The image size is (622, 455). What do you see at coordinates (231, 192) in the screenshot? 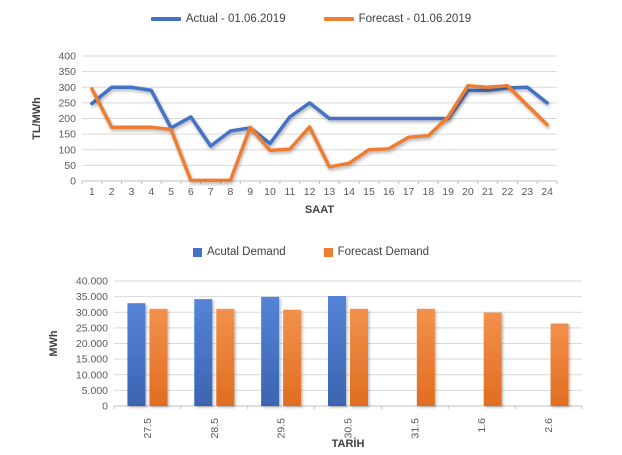
I see `x-tick-label: 8` at bounding box center [231, 192].